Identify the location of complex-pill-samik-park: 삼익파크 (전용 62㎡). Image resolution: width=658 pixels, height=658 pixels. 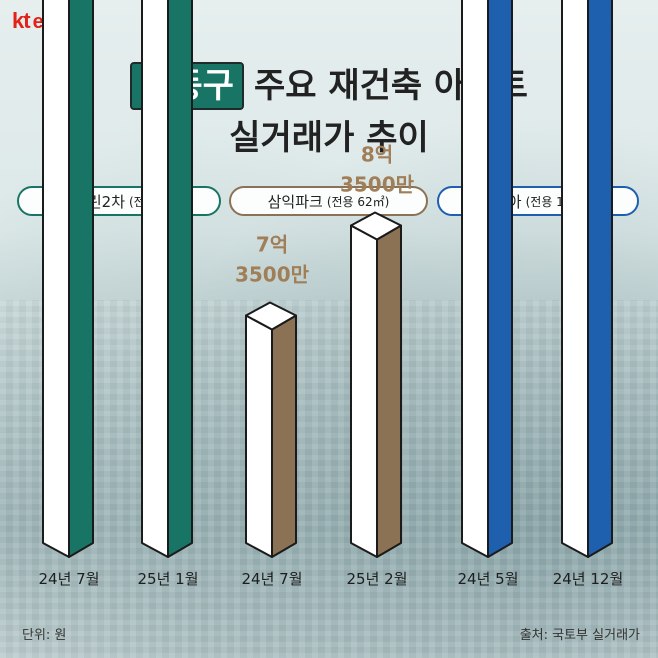
(328, 201).